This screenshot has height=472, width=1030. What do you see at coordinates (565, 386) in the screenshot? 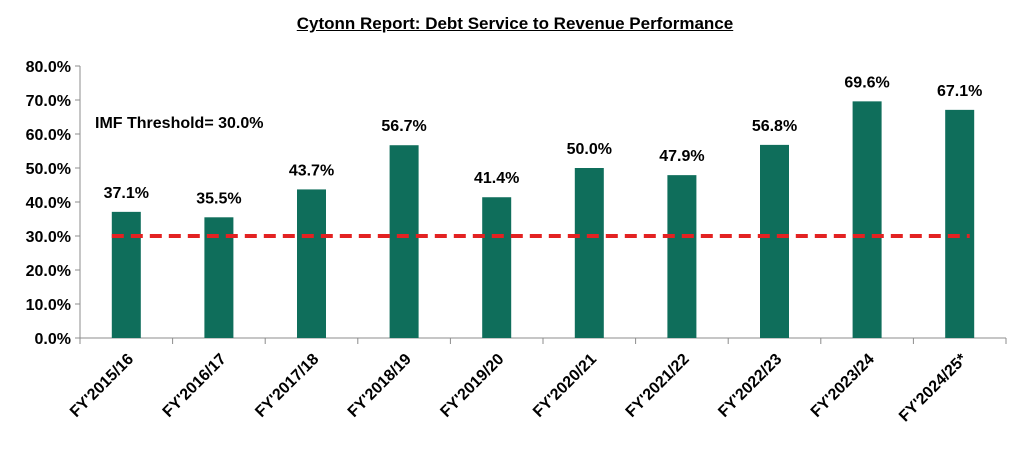
I see `x-tick-label: FY'2020/21` at bounding box center [565, 386].